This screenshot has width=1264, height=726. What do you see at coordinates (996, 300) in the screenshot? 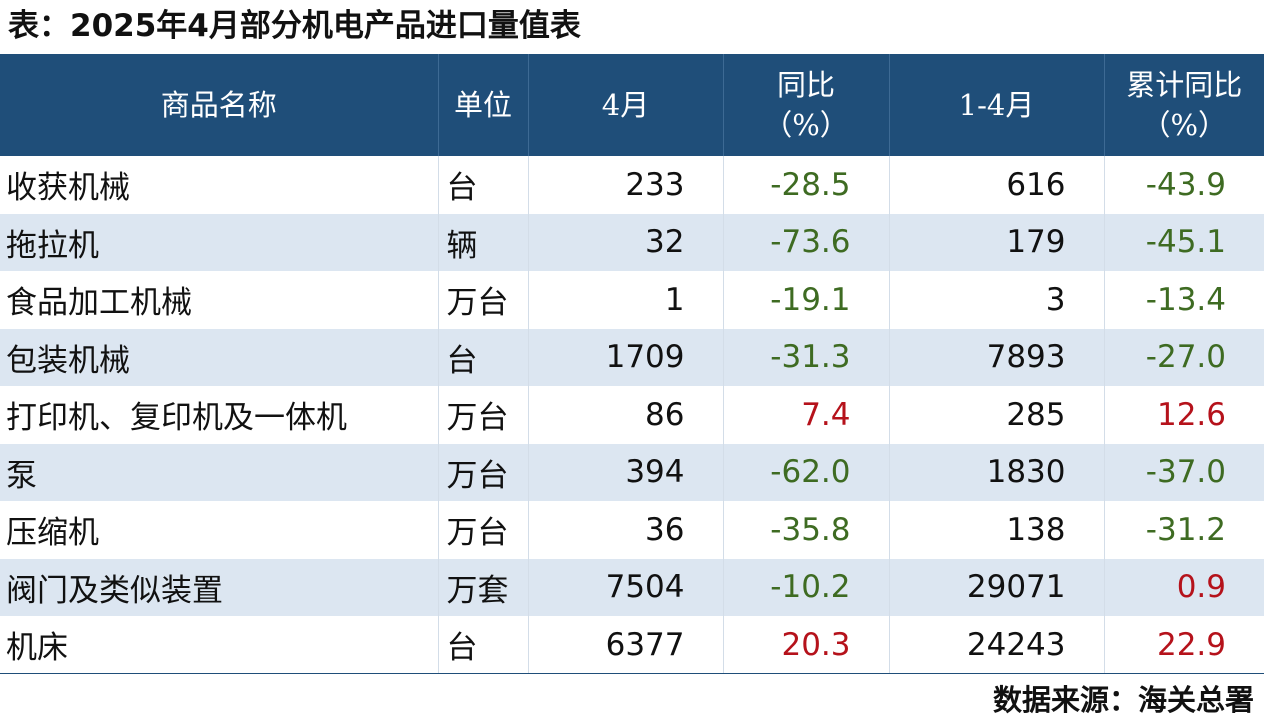
I see `cell-ytd: 3` at bounding box center [996, 300].